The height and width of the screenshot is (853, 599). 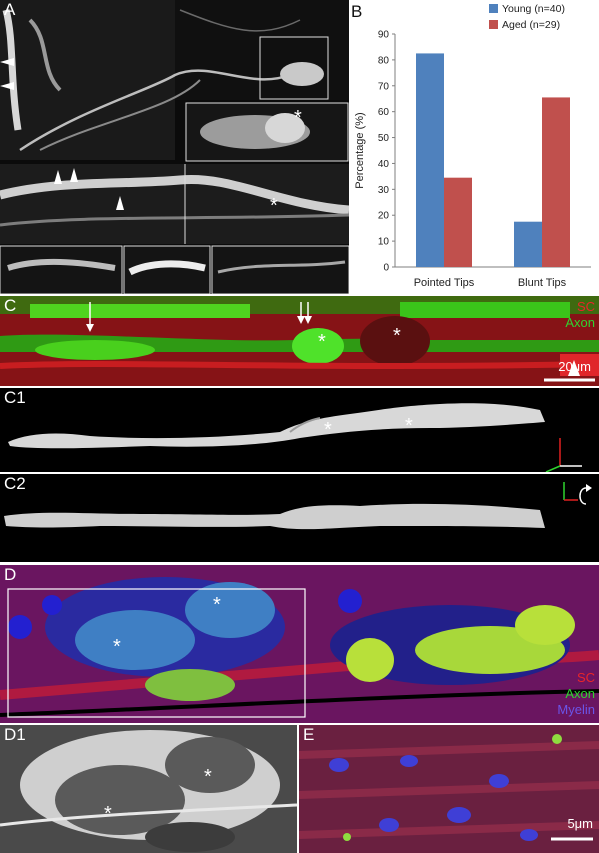 I want to click on y-tick-label: 40, so click(x=384, y=164).